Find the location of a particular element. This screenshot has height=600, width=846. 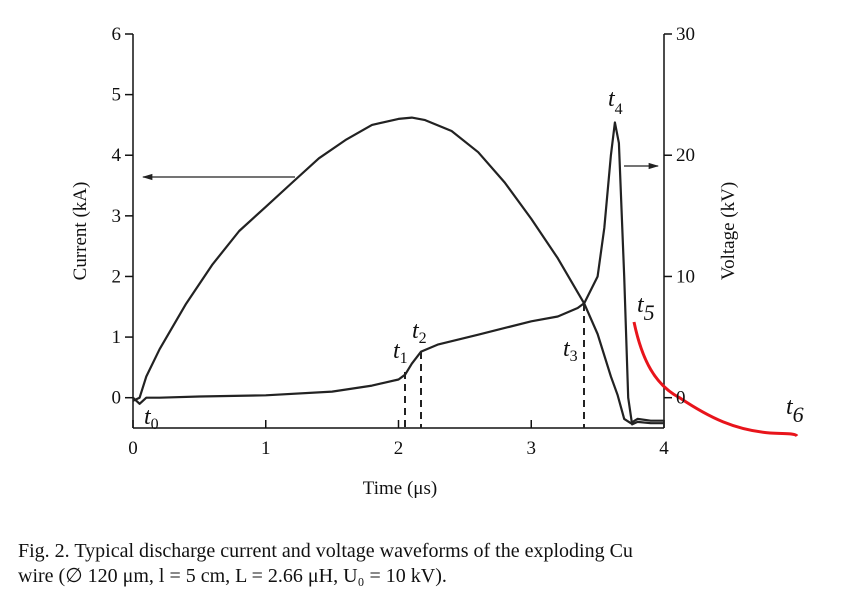

y2-tick-label: 10 is located at coordinates (685, 276).